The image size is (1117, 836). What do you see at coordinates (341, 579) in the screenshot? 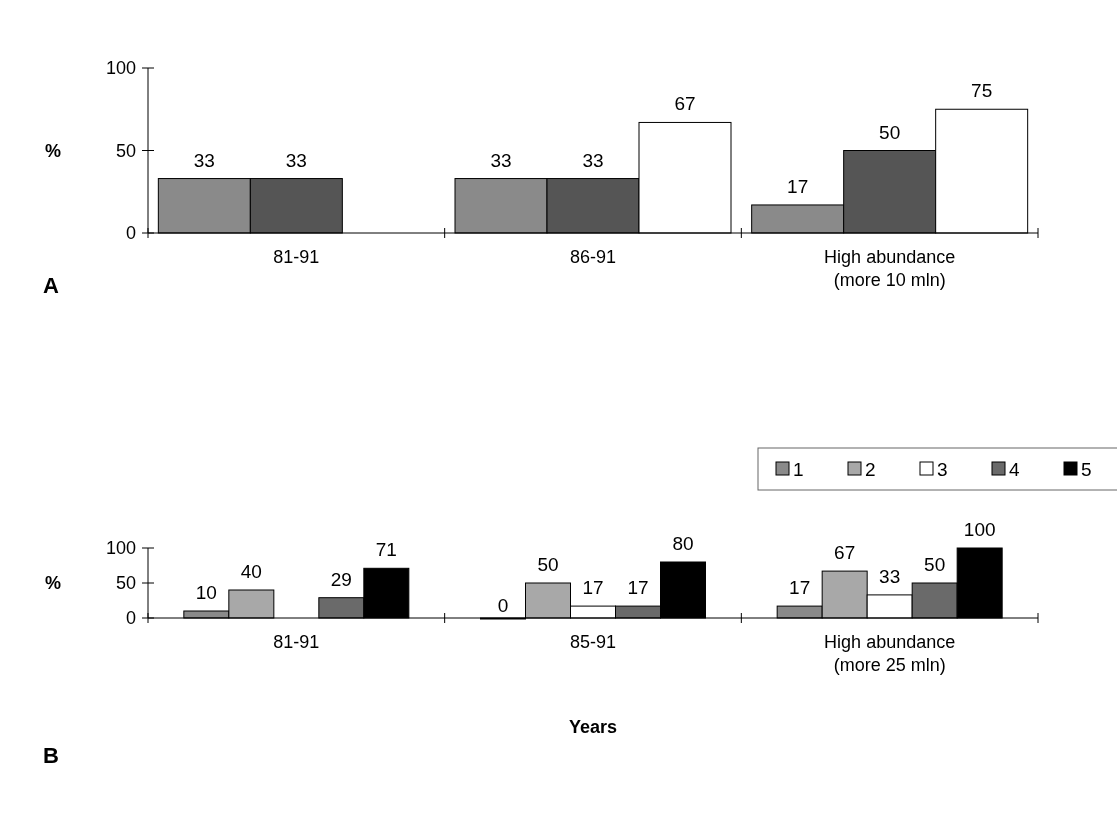
I see `data-label: 29` at bounding box center [341, 579].